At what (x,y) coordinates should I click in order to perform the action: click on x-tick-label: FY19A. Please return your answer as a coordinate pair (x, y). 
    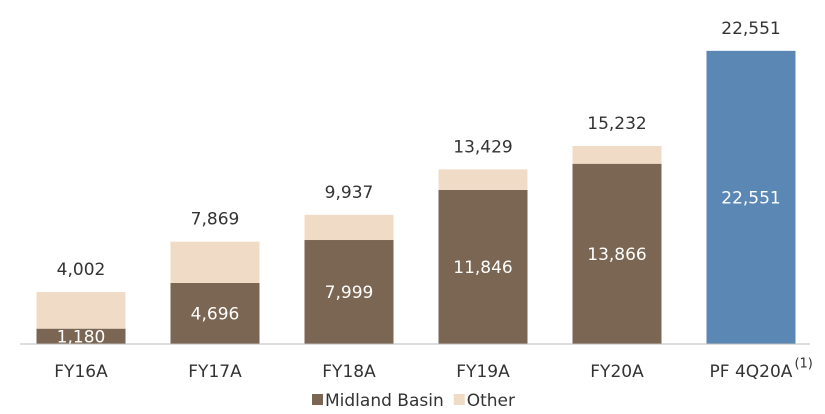
    Looking at the image, I should click on (483, 372).